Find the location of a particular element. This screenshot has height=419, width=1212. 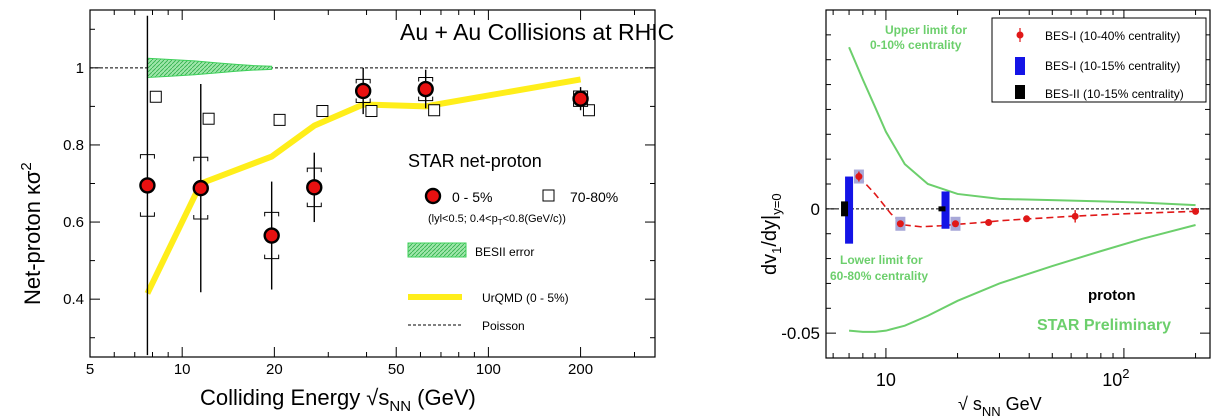

legend-central-marker is located at coordinates (433, 196).